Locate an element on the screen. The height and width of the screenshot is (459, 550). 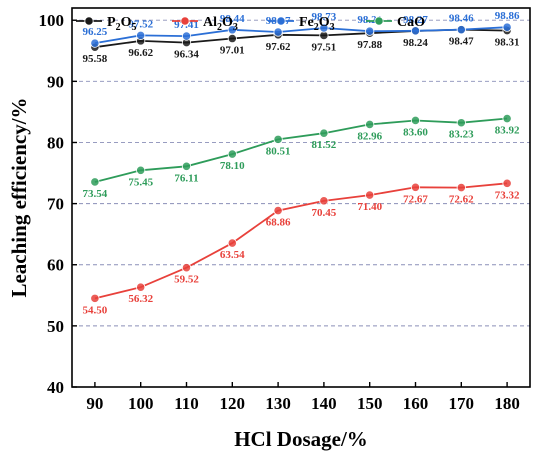
legend-label-al2o3: Al2O3 is located at coordinates (220, 24).